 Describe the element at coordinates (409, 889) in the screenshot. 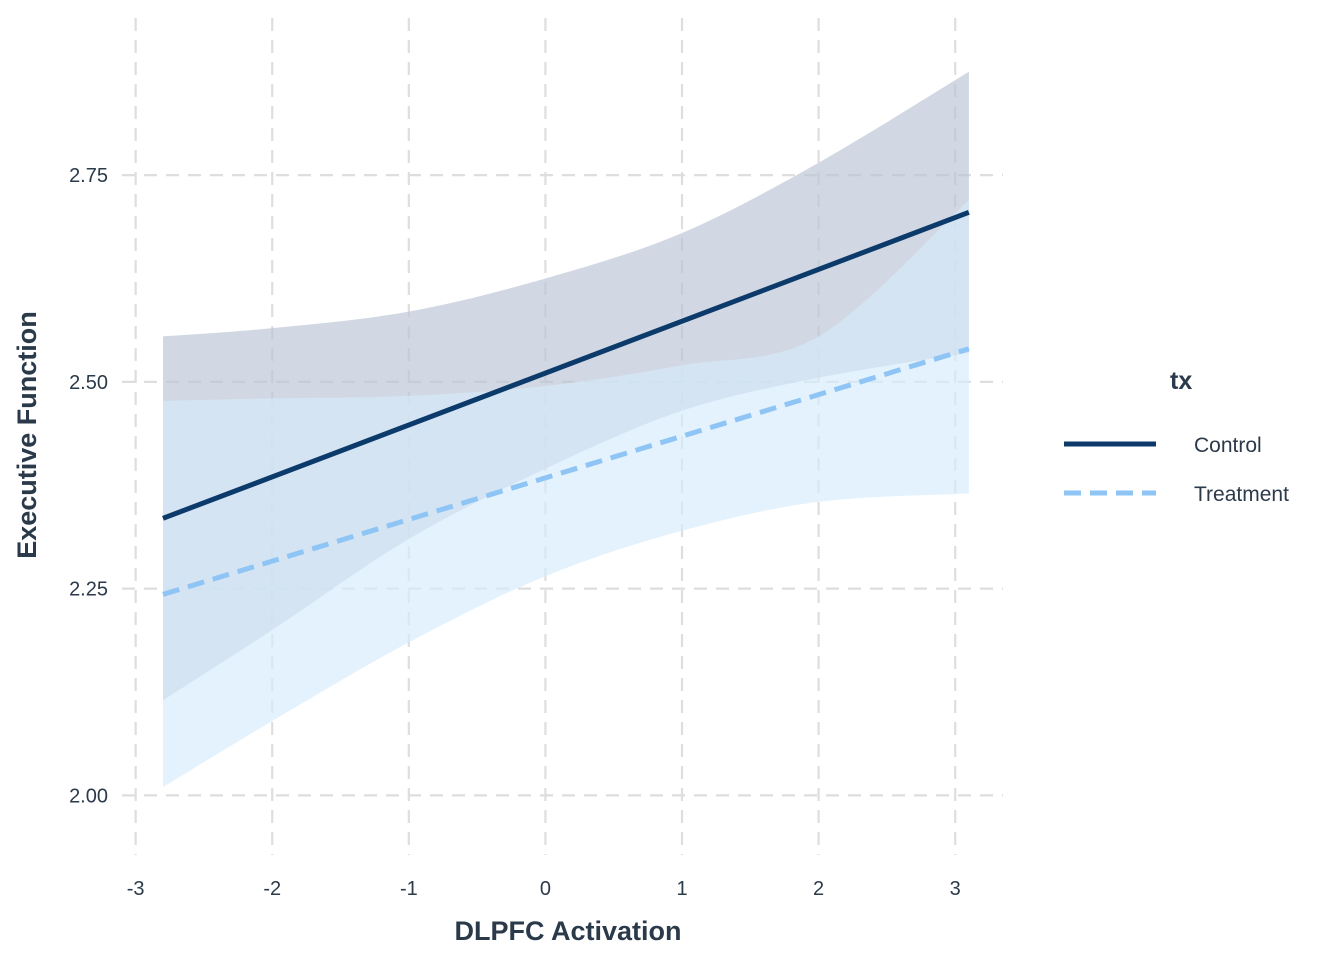

I see `x-tick-label-1: -1` at that location.